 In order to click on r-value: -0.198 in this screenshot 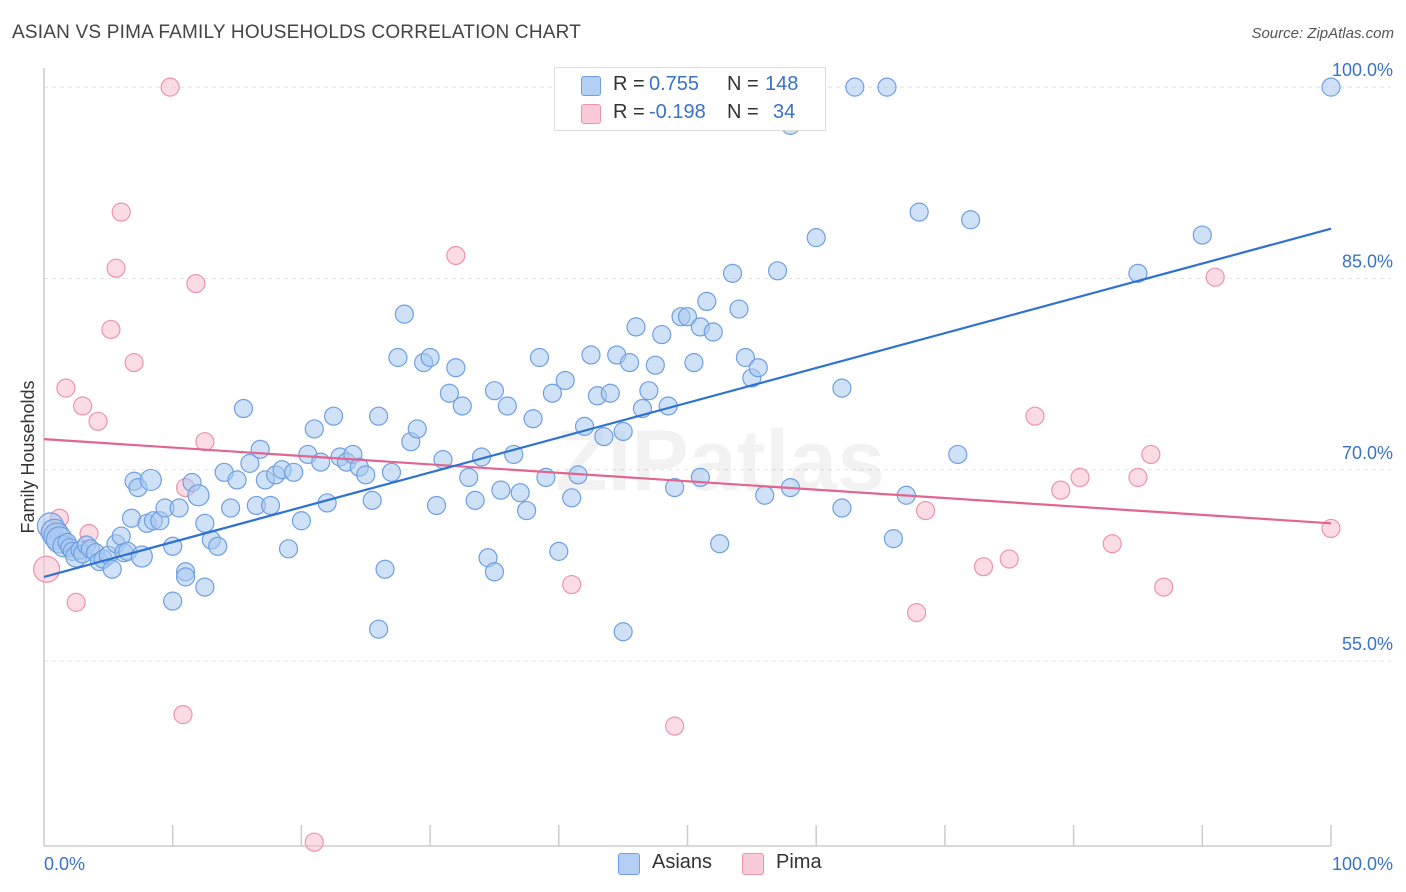, I will do `click(677, 112)`.